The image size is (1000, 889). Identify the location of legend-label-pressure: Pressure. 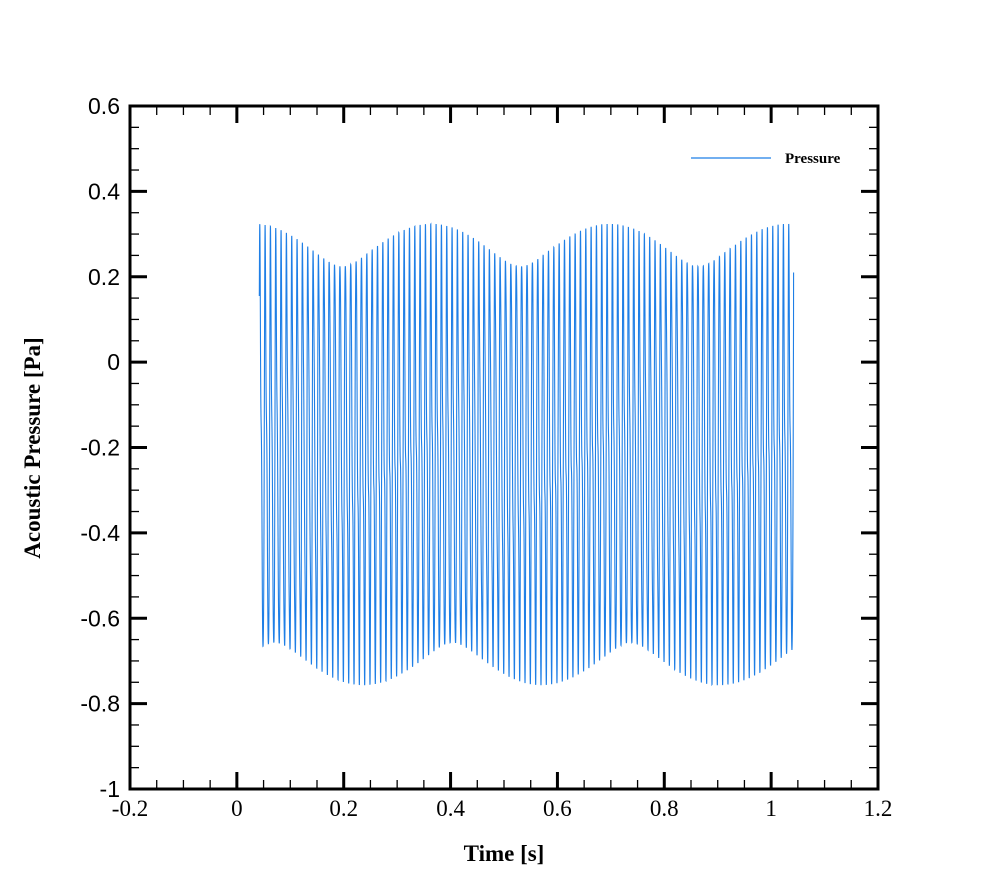
(813, 159).